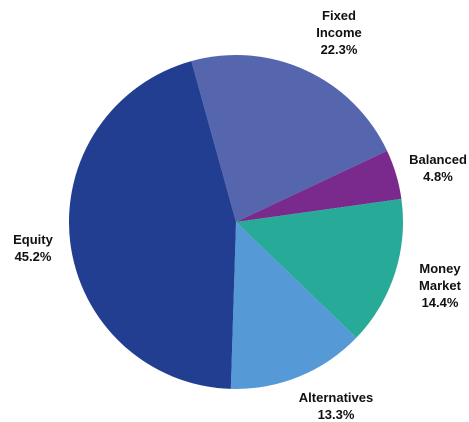 This screenshot has height=422, width=469. What do you see at coordinates (336, 397) in the screenshot?
I see `pie-label-name: Alternatives` at bounding box center [336, 397].